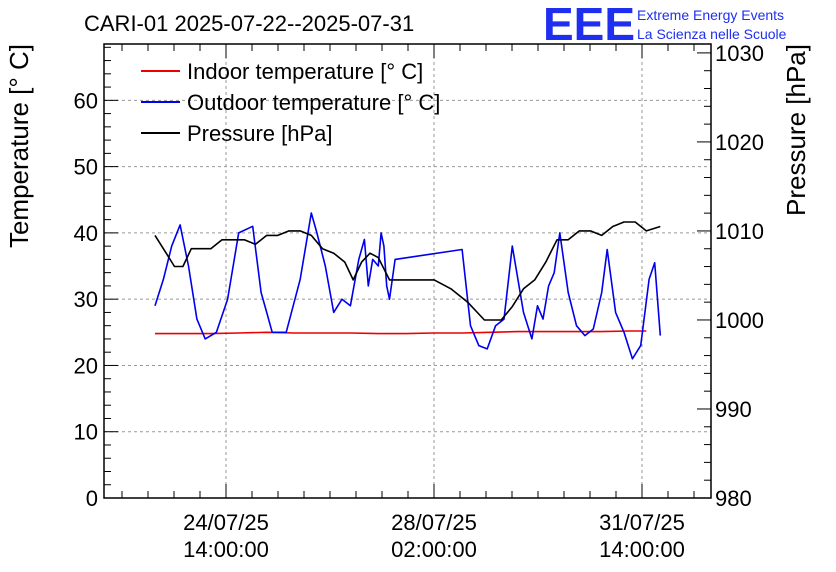 The width and height of the screenshot is (836, 572). What do you see at coordinates (642, 522) in the screenshot?
I see `x-tick-date: 31/07/25` at bounding box center [642, 522].